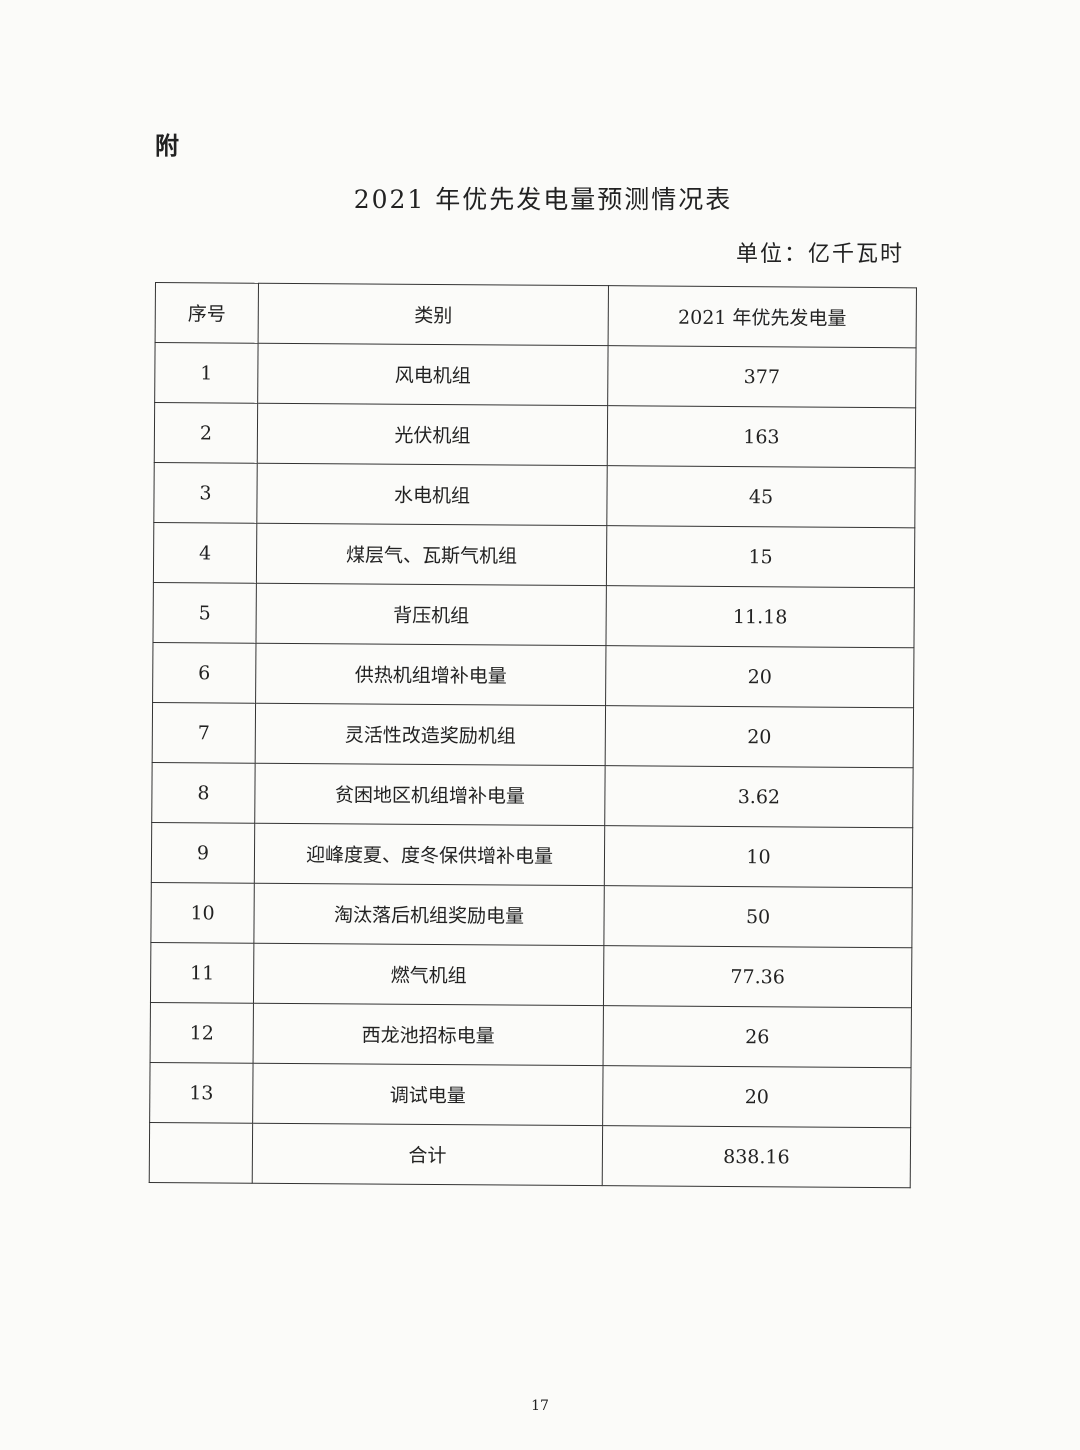 Image resolution: width=1080 pixels, height=1450 pixels. Describe the element at coordinates (757, 976) in the screenshot. I see `cell-amount: 77.36` at that location.